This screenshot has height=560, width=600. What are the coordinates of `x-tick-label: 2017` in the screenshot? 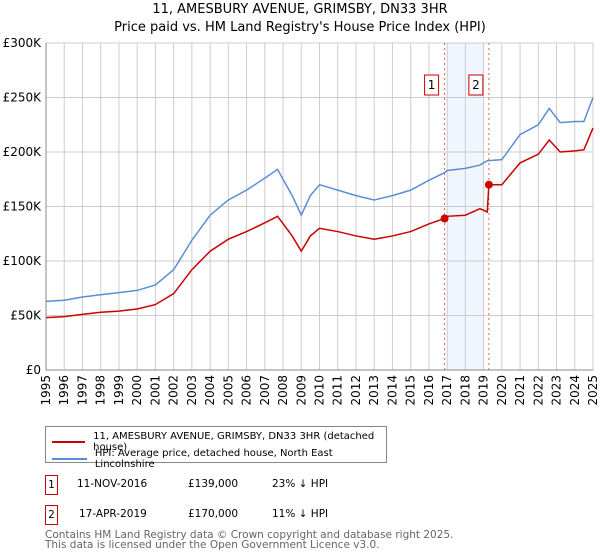 It's located at (447, 390).